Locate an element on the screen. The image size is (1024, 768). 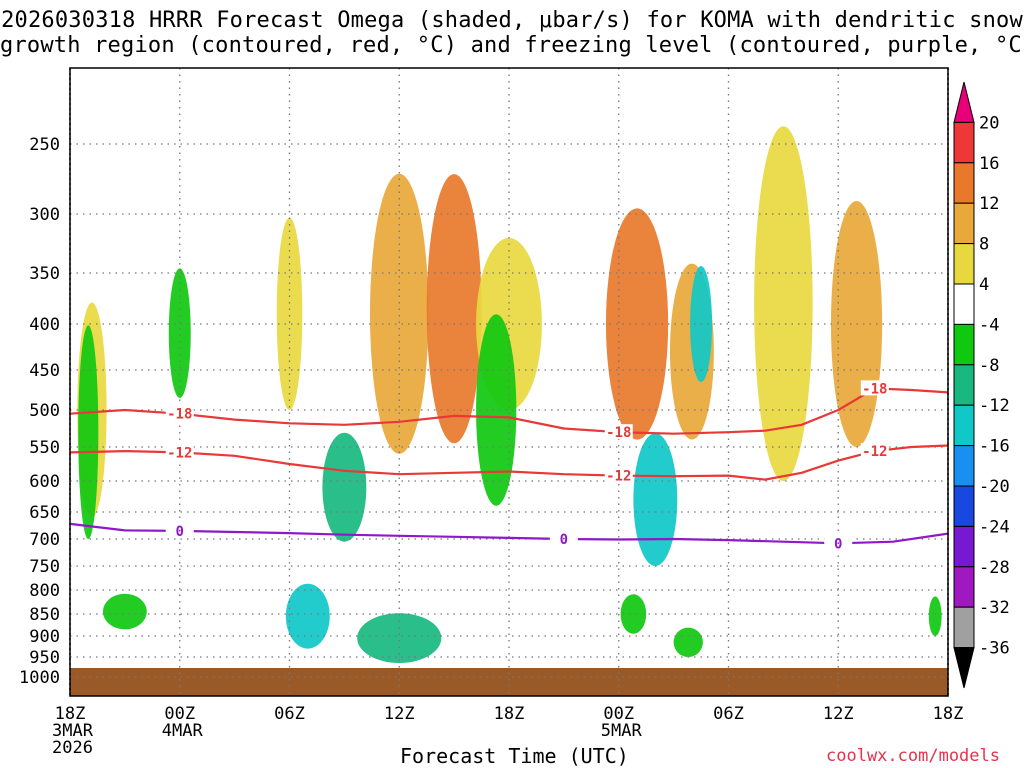
y-tick-750: 750 is located at coordinates (44, 567).